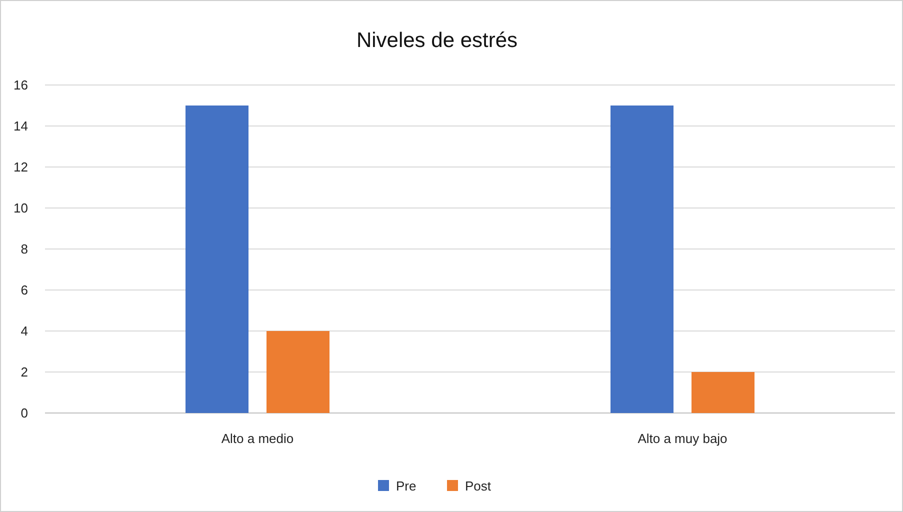  What do you see at coordinates (24, 290) in the screenshot?
I see `y-tick-label: 6` at bounding box center [24, 290].